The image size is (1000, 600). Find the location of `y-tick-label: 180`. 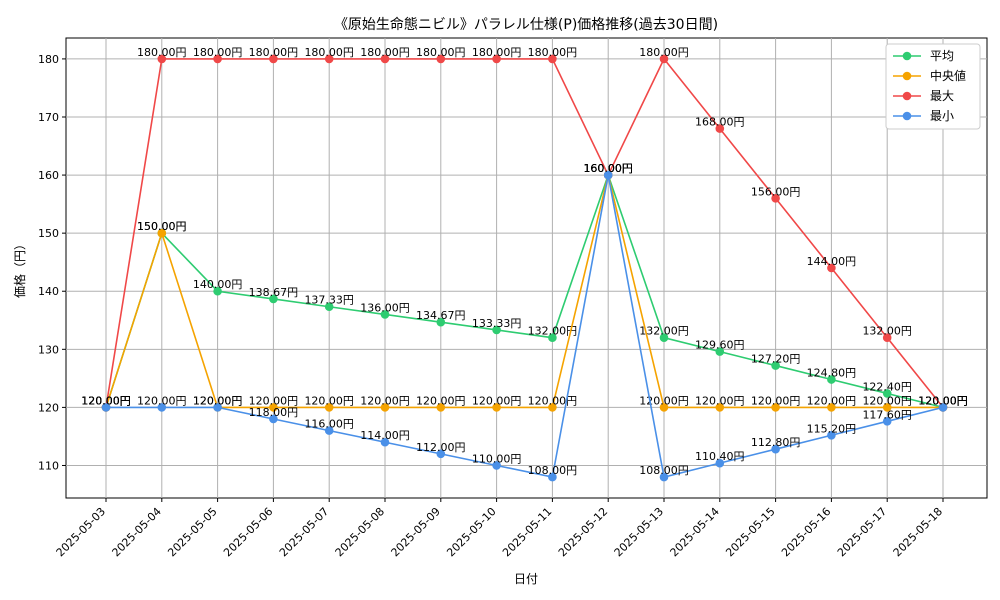

y-tick-label: 180 is located at coordinates (48, 59).